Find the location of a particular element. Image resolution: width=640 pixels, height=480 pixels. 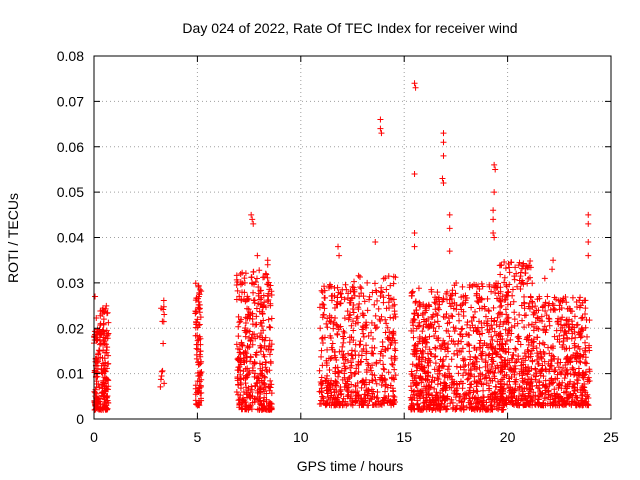

y-tick-label: 0.08 is located at coordinates (70, 56).